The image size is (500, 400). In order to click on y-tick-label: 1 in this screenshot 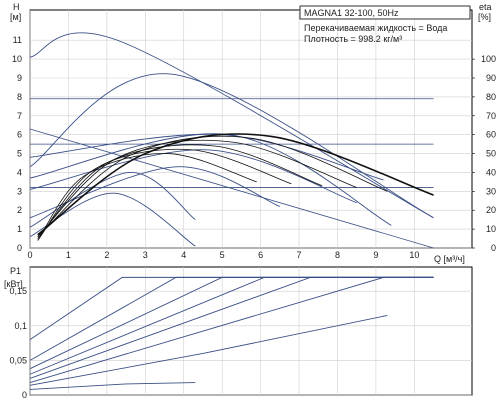, I will do `click(19, 229)`.